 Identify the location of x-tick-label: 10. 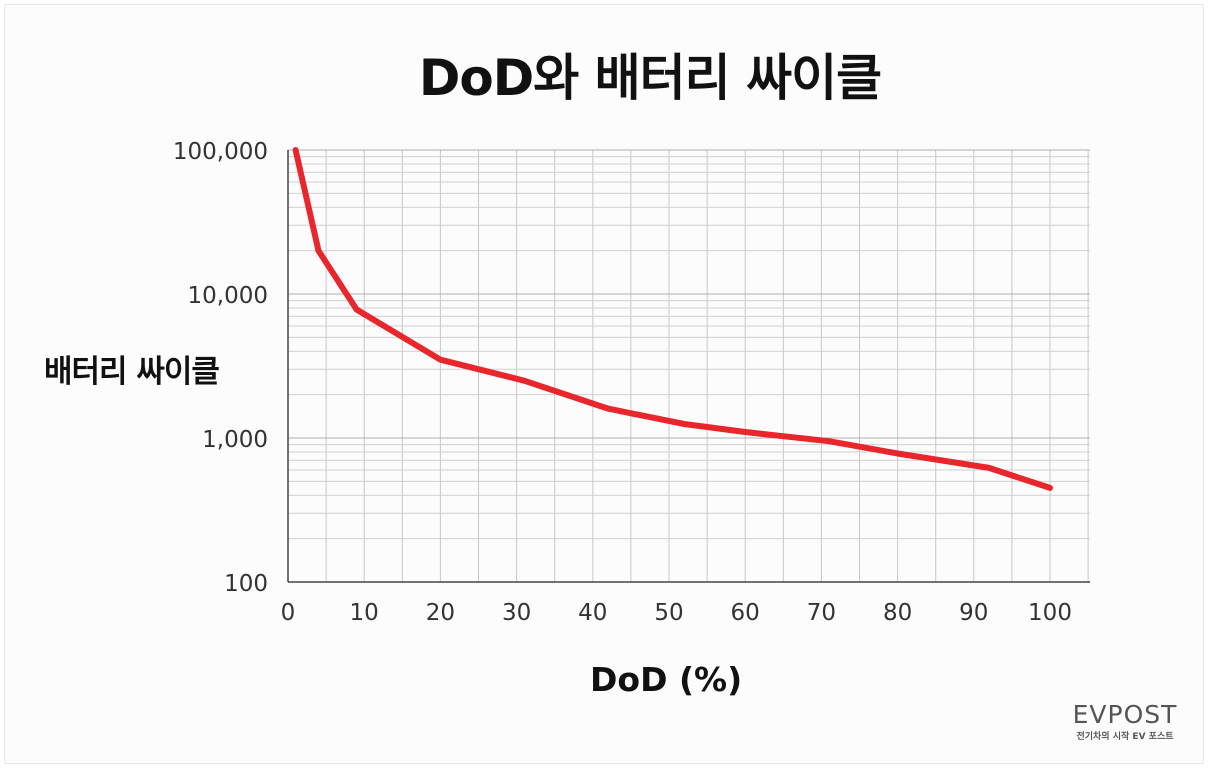
(364, 613).